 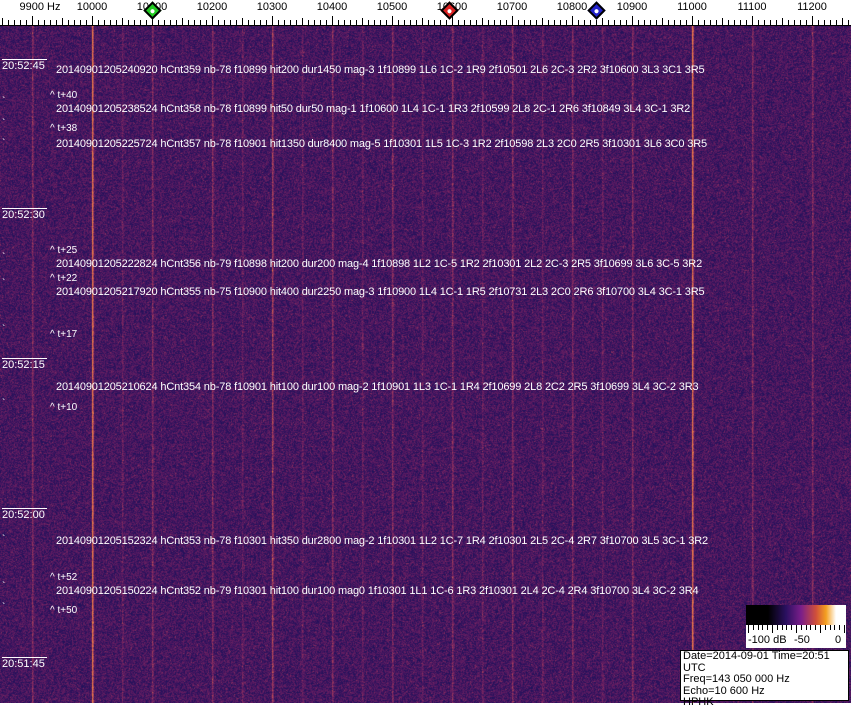 What do you see at coordinates (425, 25) in the screenshot?
I see `axis-line` at bounding box center [425, 25].